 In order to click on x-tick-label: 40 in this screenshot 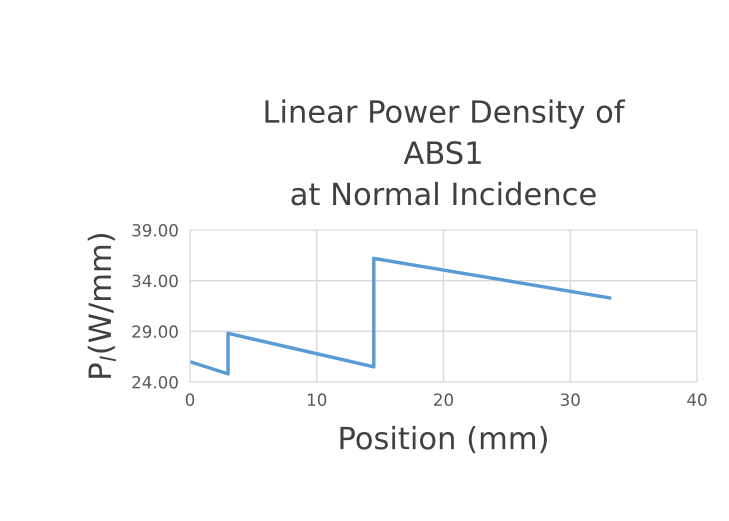, I will do `click(696, 399)`.